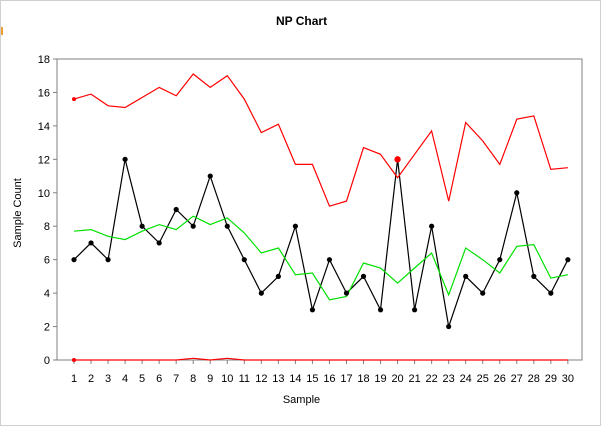 The width and height of the screenshot is (601, 427). I want to click on x-tick-label: 6, so click(159, 379).